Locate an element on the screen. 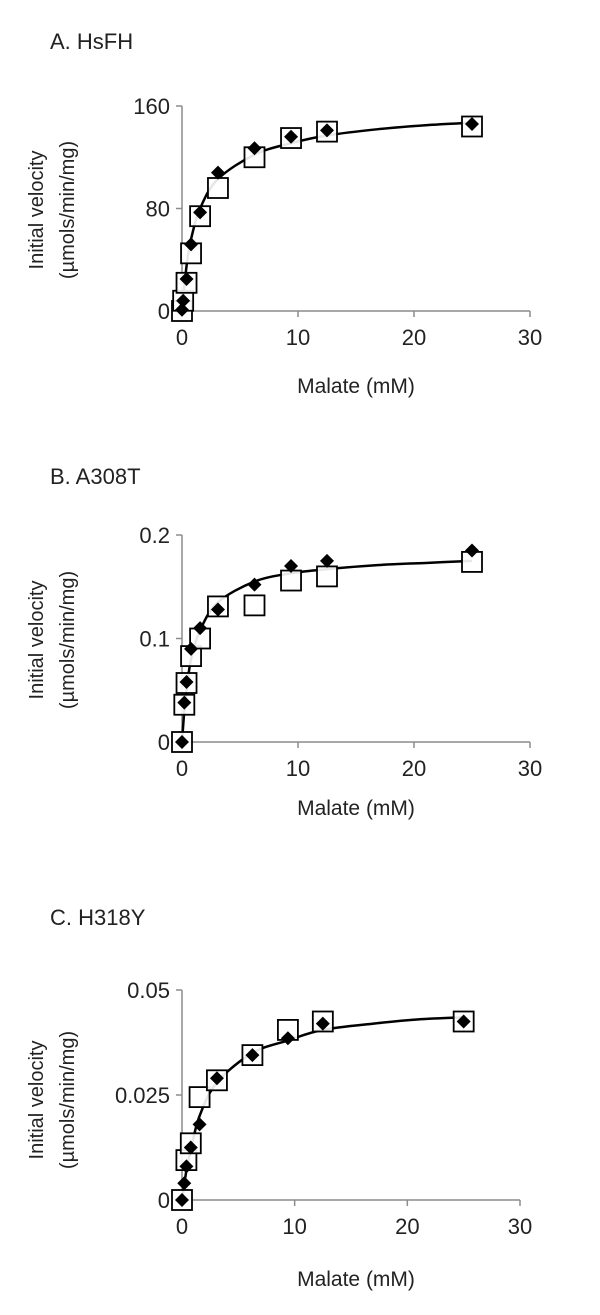 The image size is (600, 1315). panel-a-ytick-label: 80 is located at coordinates (158, 209).